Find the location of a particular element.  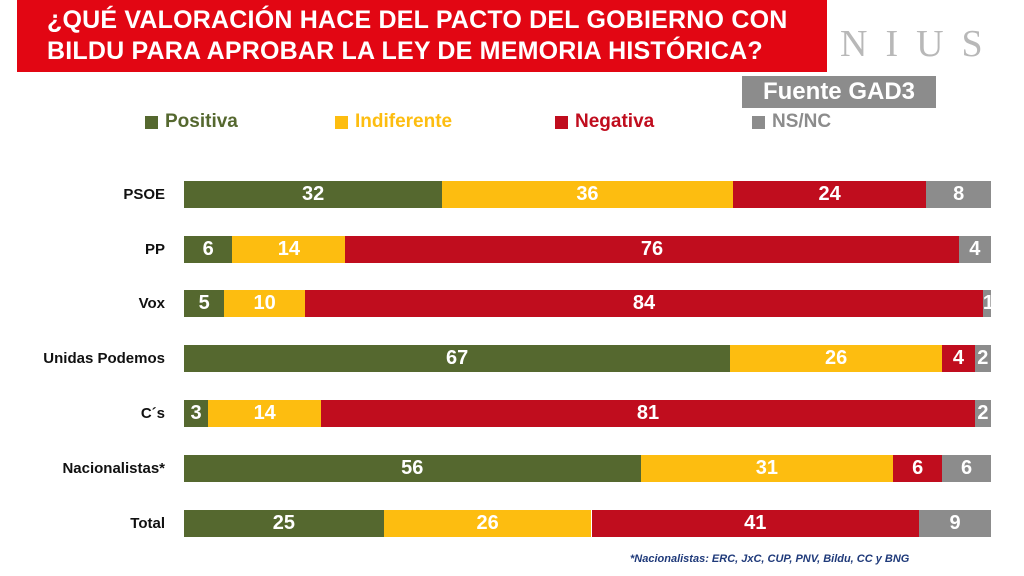

bar-segment-indiferente: 31 is located at coordinates (767, 468).